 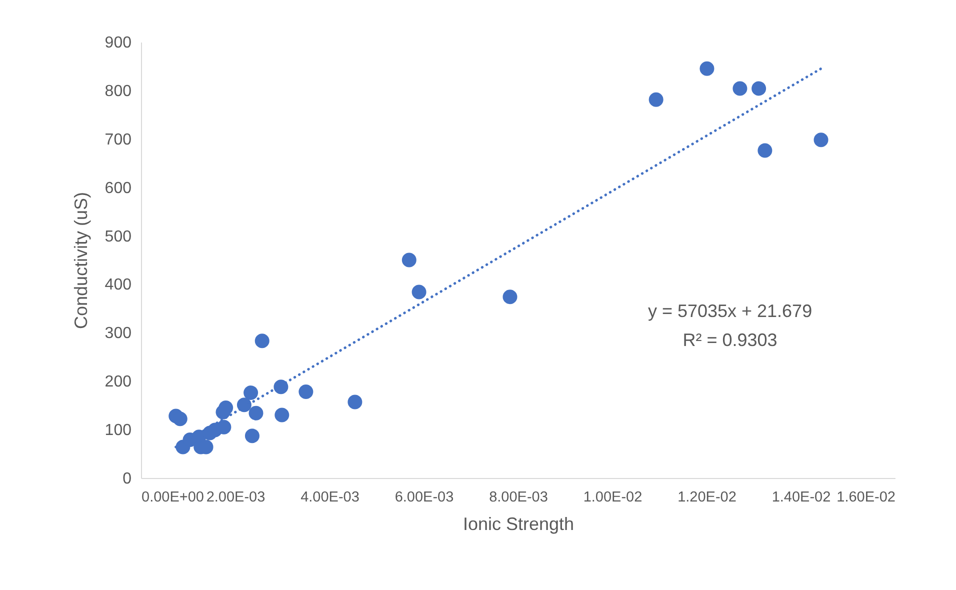 What do you see at coordinates (236, 498) in the screenshot?
I see `x-tick-label: 2.00E-03` at bounding box center [236, 498].